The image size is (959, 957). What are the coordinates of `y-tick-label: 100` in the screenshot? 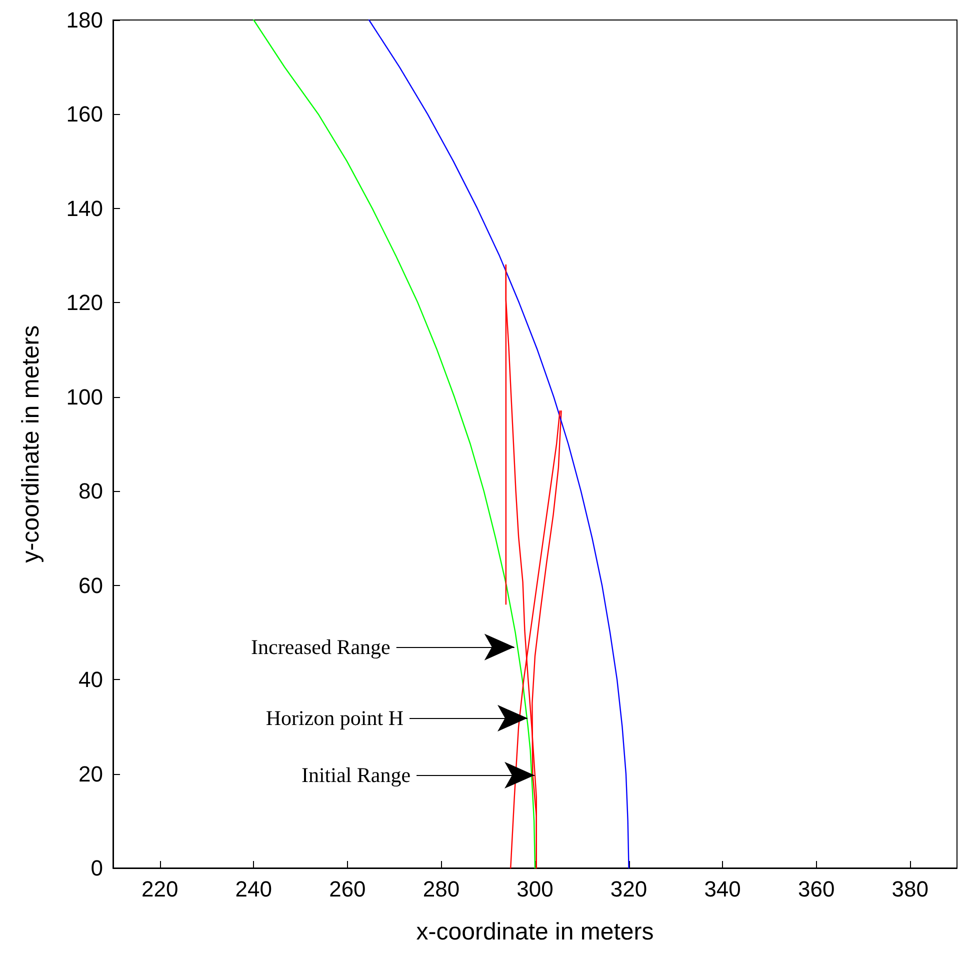 It's located at (84, 397).